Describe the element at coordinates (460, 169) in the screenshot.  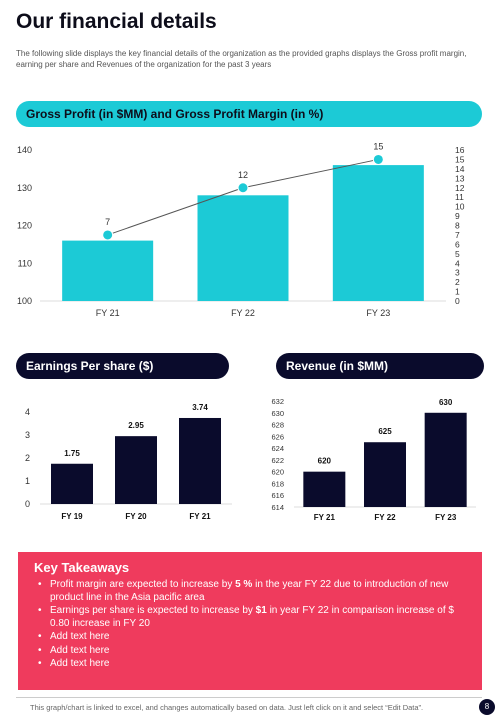
I see `y2-tick-label: 14` at that location.